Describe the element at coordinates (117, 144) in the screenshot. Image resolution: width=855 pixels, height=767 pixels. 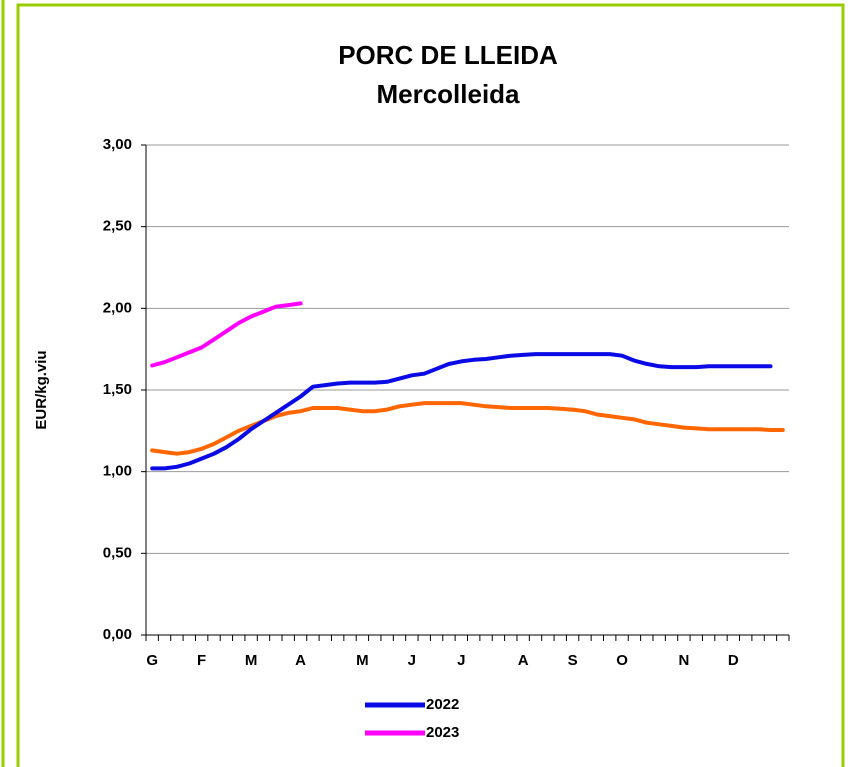
I see `y-tick-label: 3,00` at that location.